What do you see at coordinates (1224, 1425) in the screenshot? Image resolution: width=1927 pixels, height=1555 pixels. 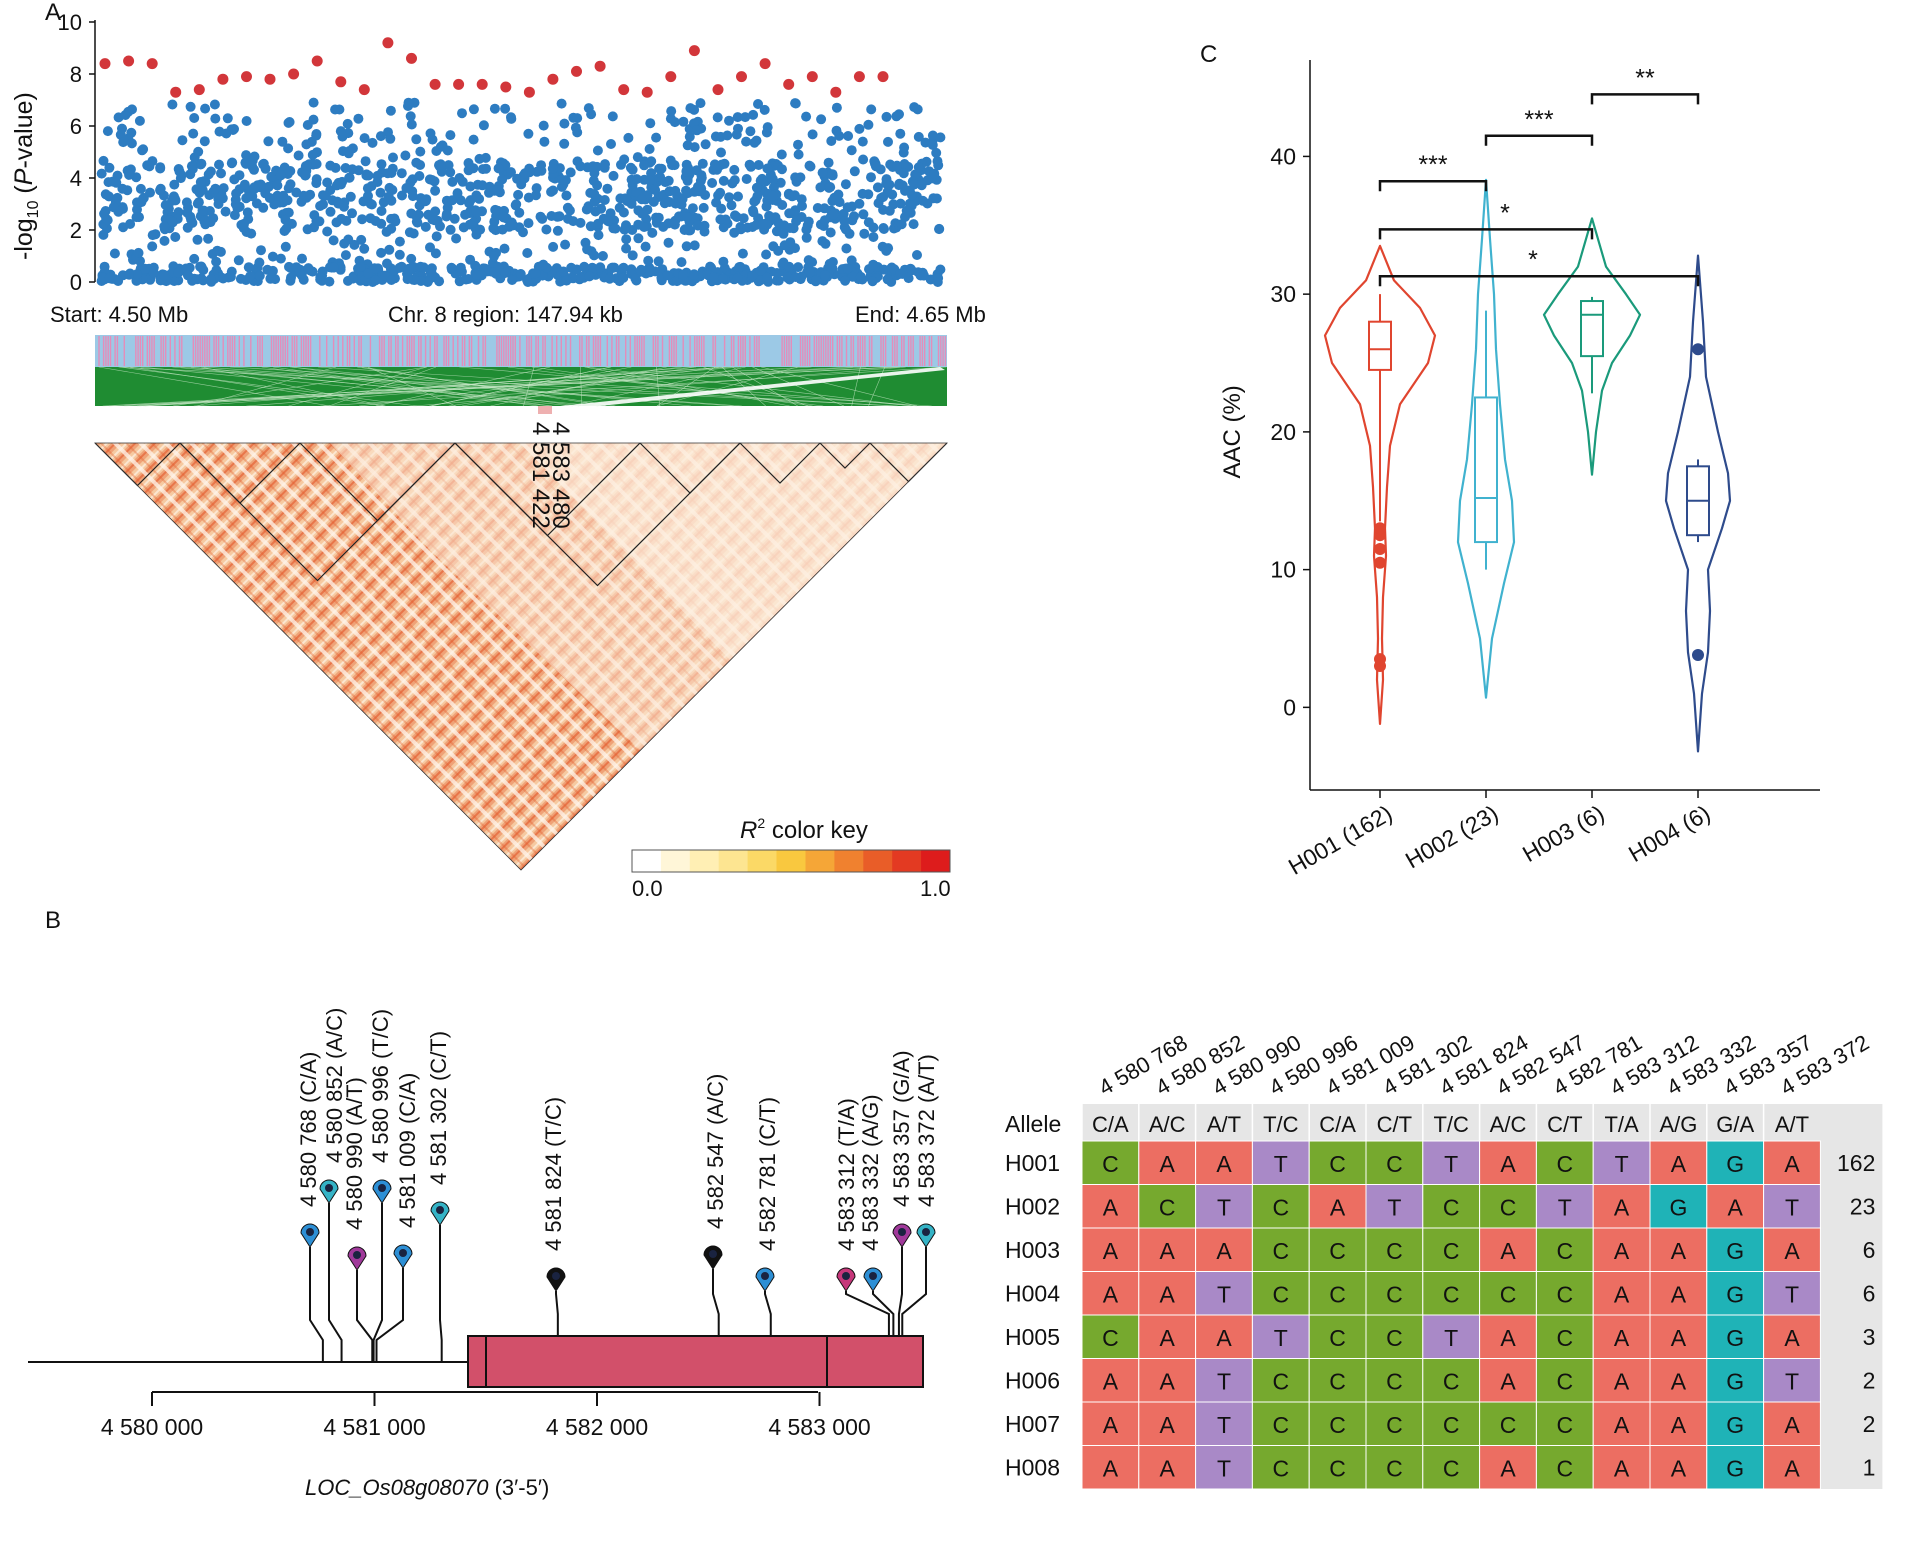 I see `table-cell-base: T` at bounding box center [1224, 1425].